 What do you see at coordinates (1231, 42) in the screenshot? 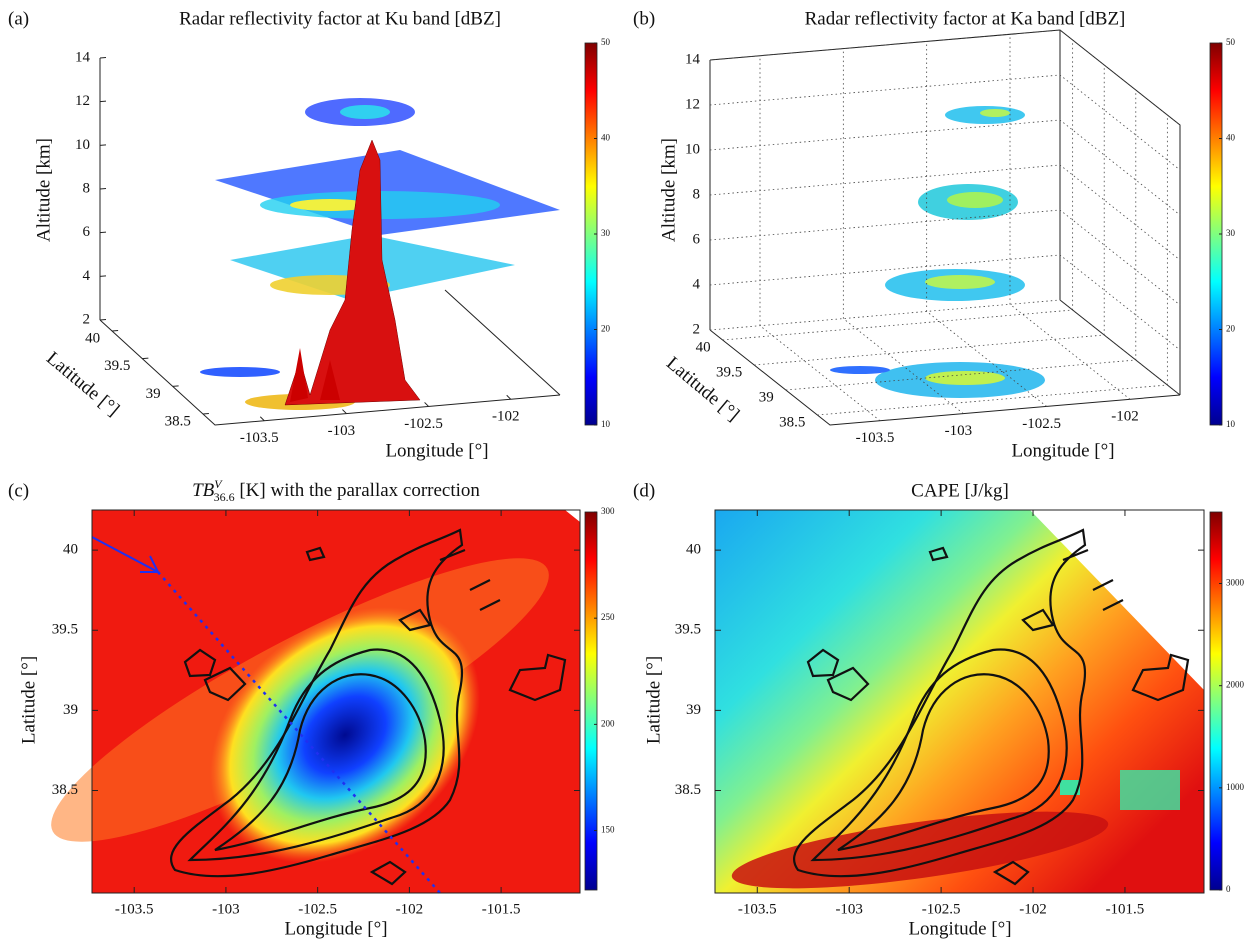
I see `colorbar-tick-label: 50` at bounding box center [1231, 42].